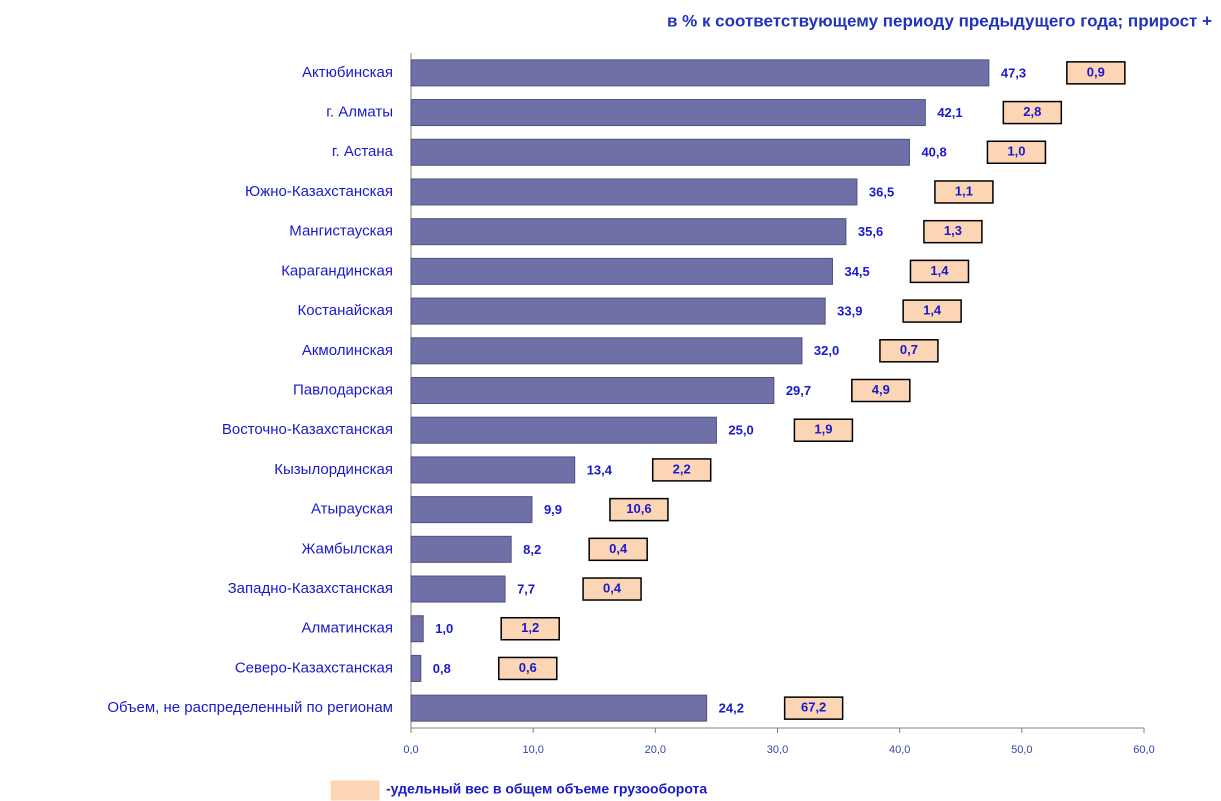 The image size is (1221, 801). Describe the element at coordinates (553, 509) in the screenshot. I see `value-label: 9,9` at that location.